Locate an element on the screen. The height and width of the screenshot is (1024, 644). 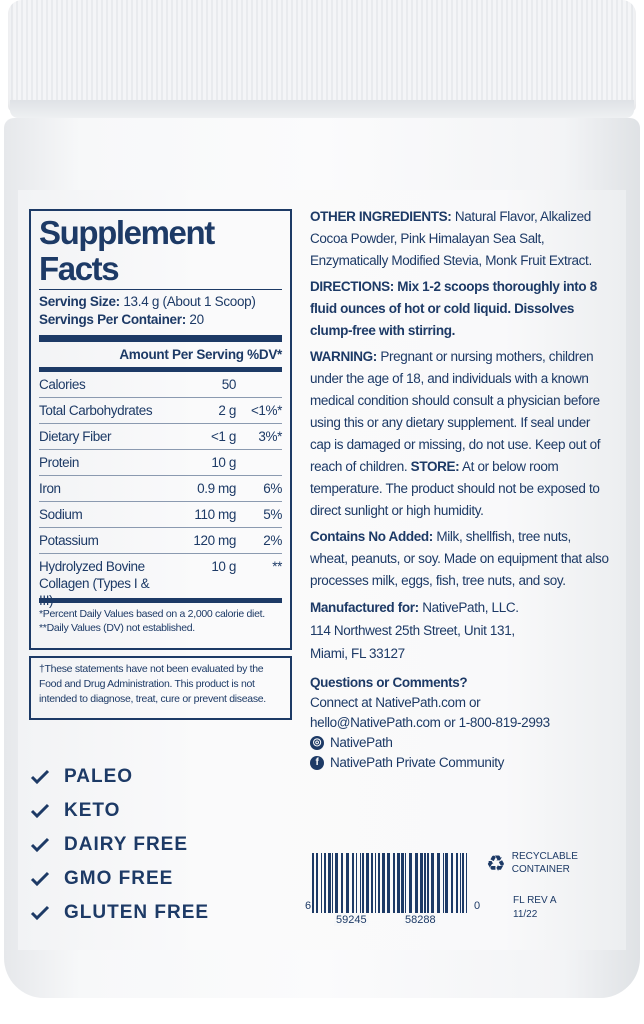
warning-label: WARNING: is located at coordinates (343, 356).